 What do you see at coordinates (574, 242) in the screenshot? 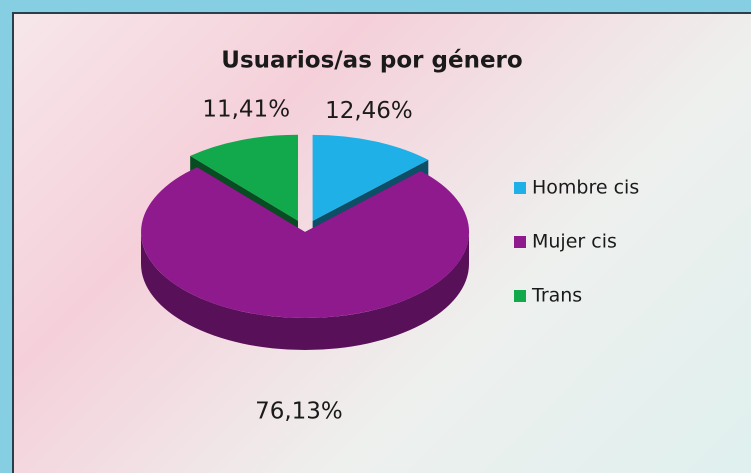
I see `legend-label: Mujer cis` at bounding box center [574, 242].